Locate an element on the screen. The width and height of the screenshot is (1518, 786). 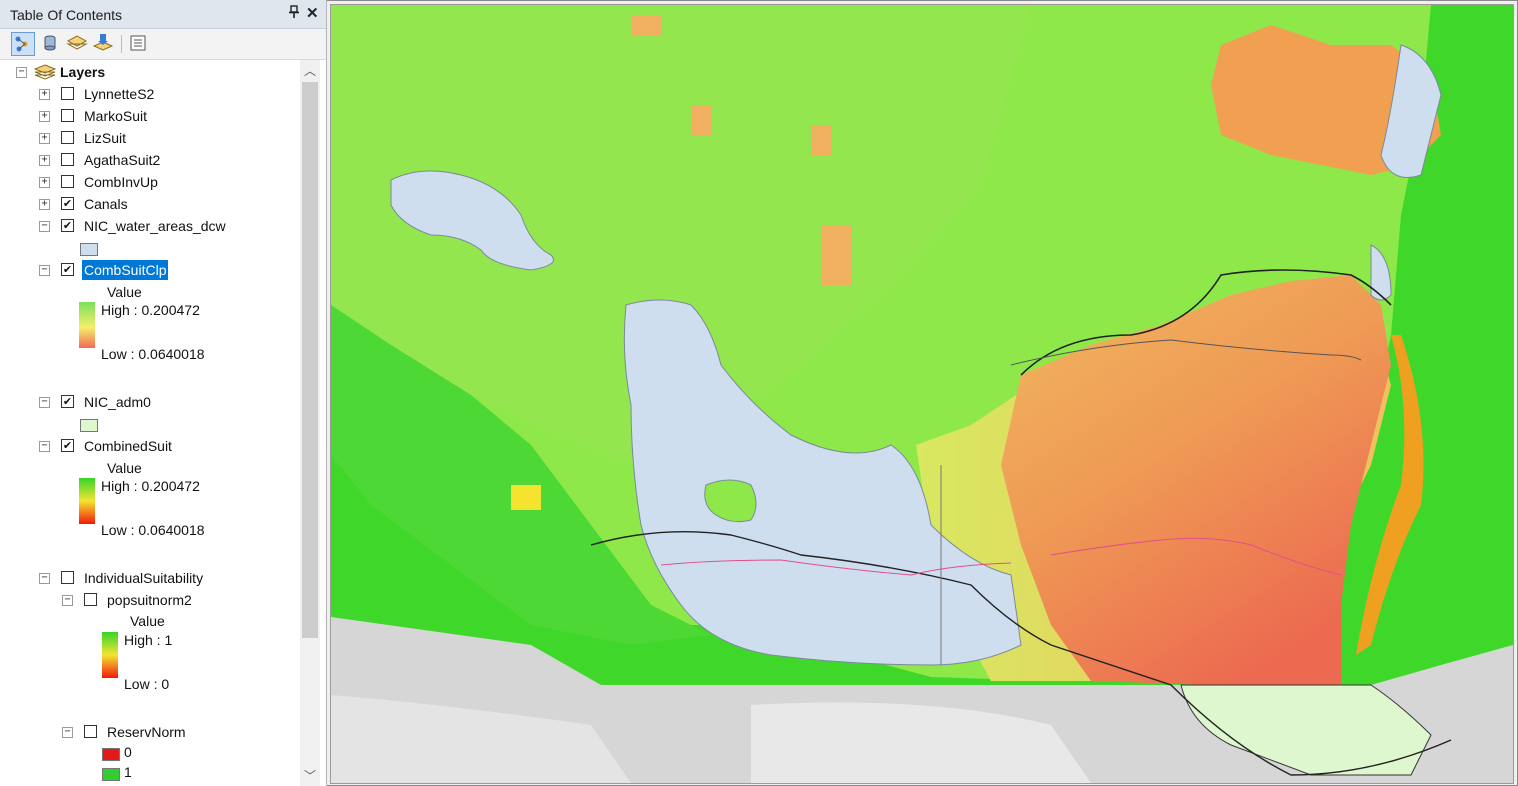
legend-class-label: 1 is located at coordinates (128, 772).